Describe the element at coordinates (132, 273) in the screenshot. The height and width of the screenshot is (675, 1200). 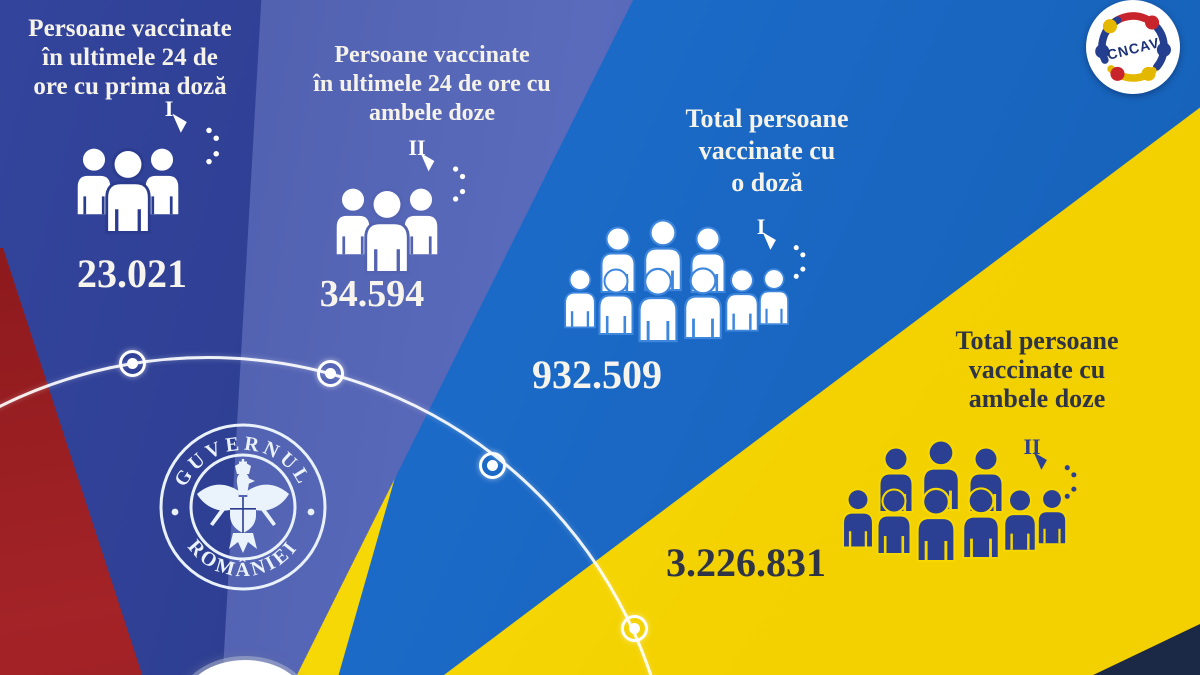
I see `value-first-dose-24h: 23.021` at that location.